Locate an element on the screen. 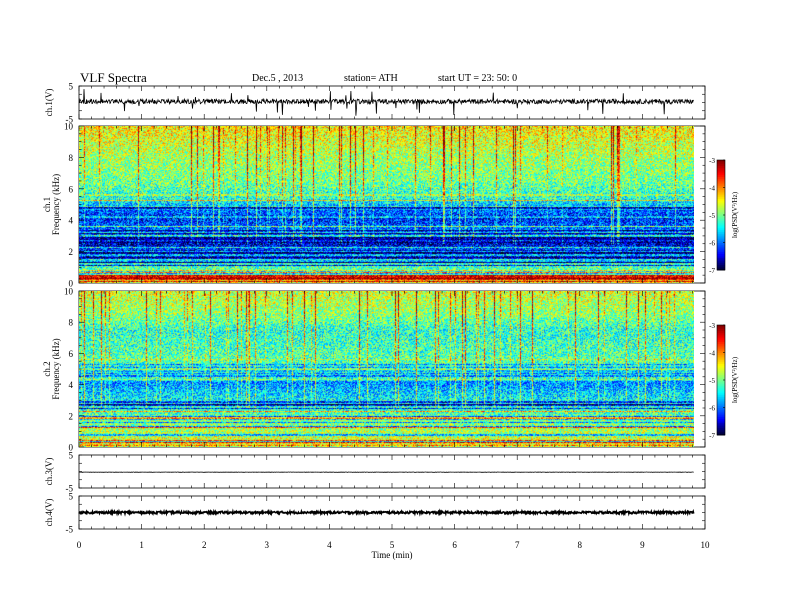 This screenshot has height=612, width=792. y-axis-label: Frequency (kHz) is located at coordinates (56, 368).